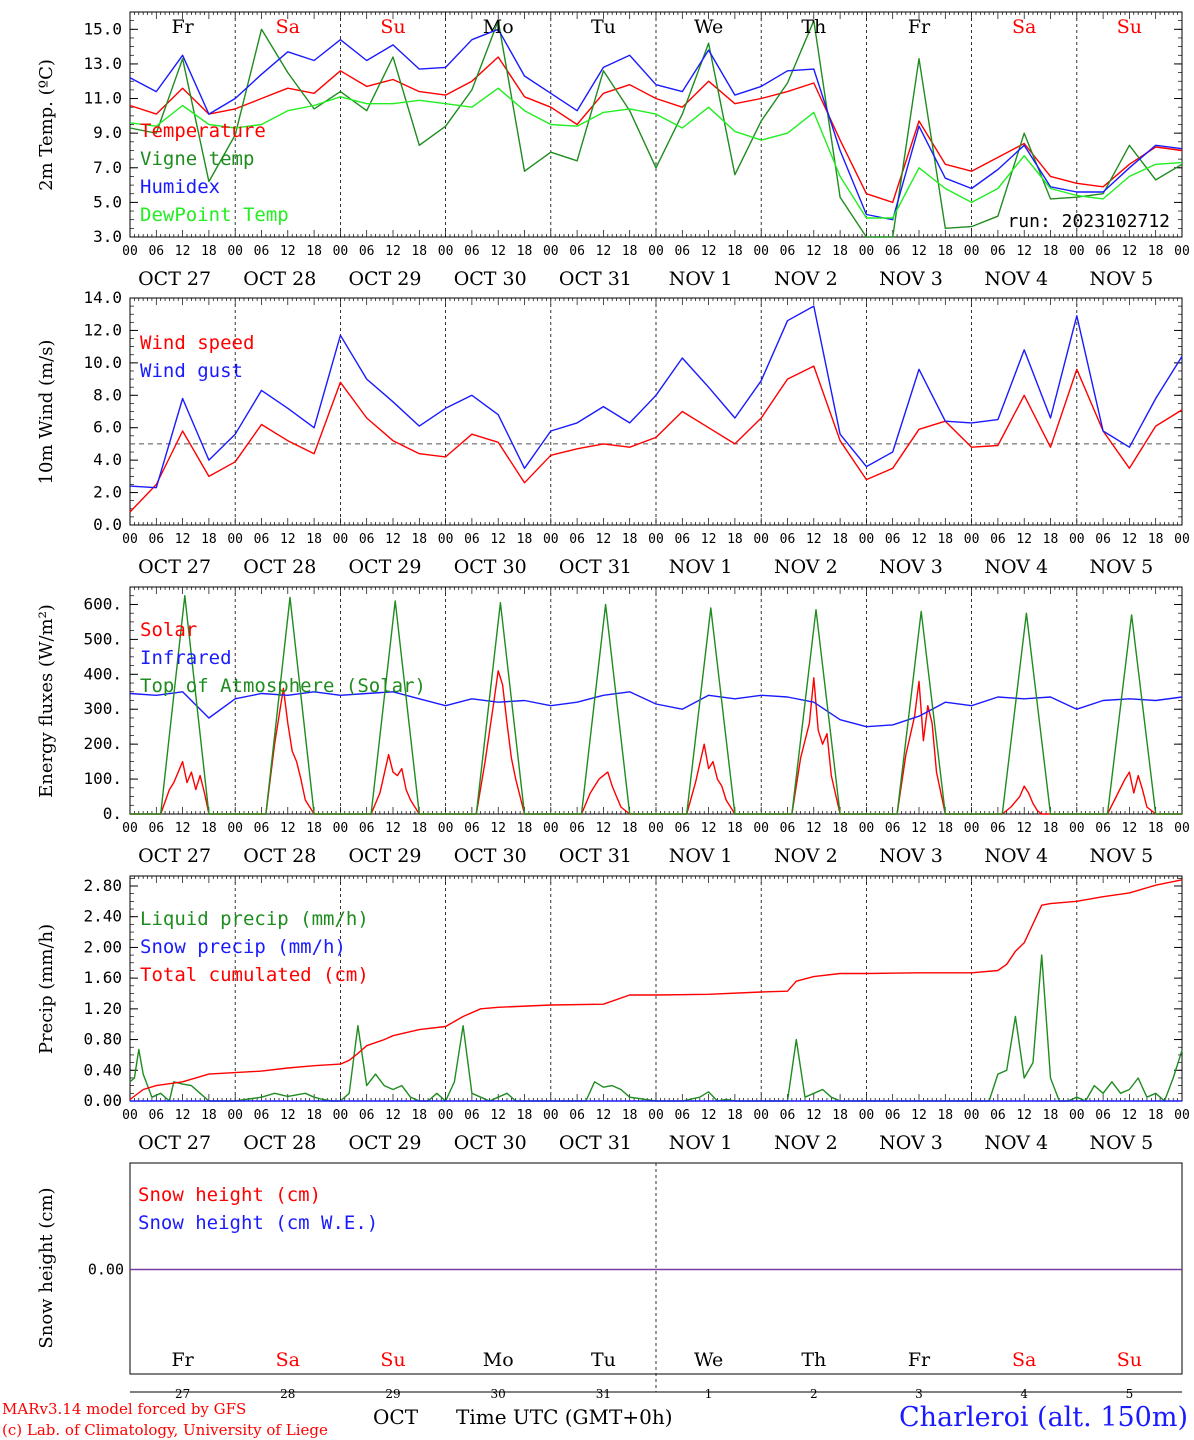 The height and width of the screenshot is (1440, 1194). I want to click on y-tick-label: 10.0, so click(102, 362).